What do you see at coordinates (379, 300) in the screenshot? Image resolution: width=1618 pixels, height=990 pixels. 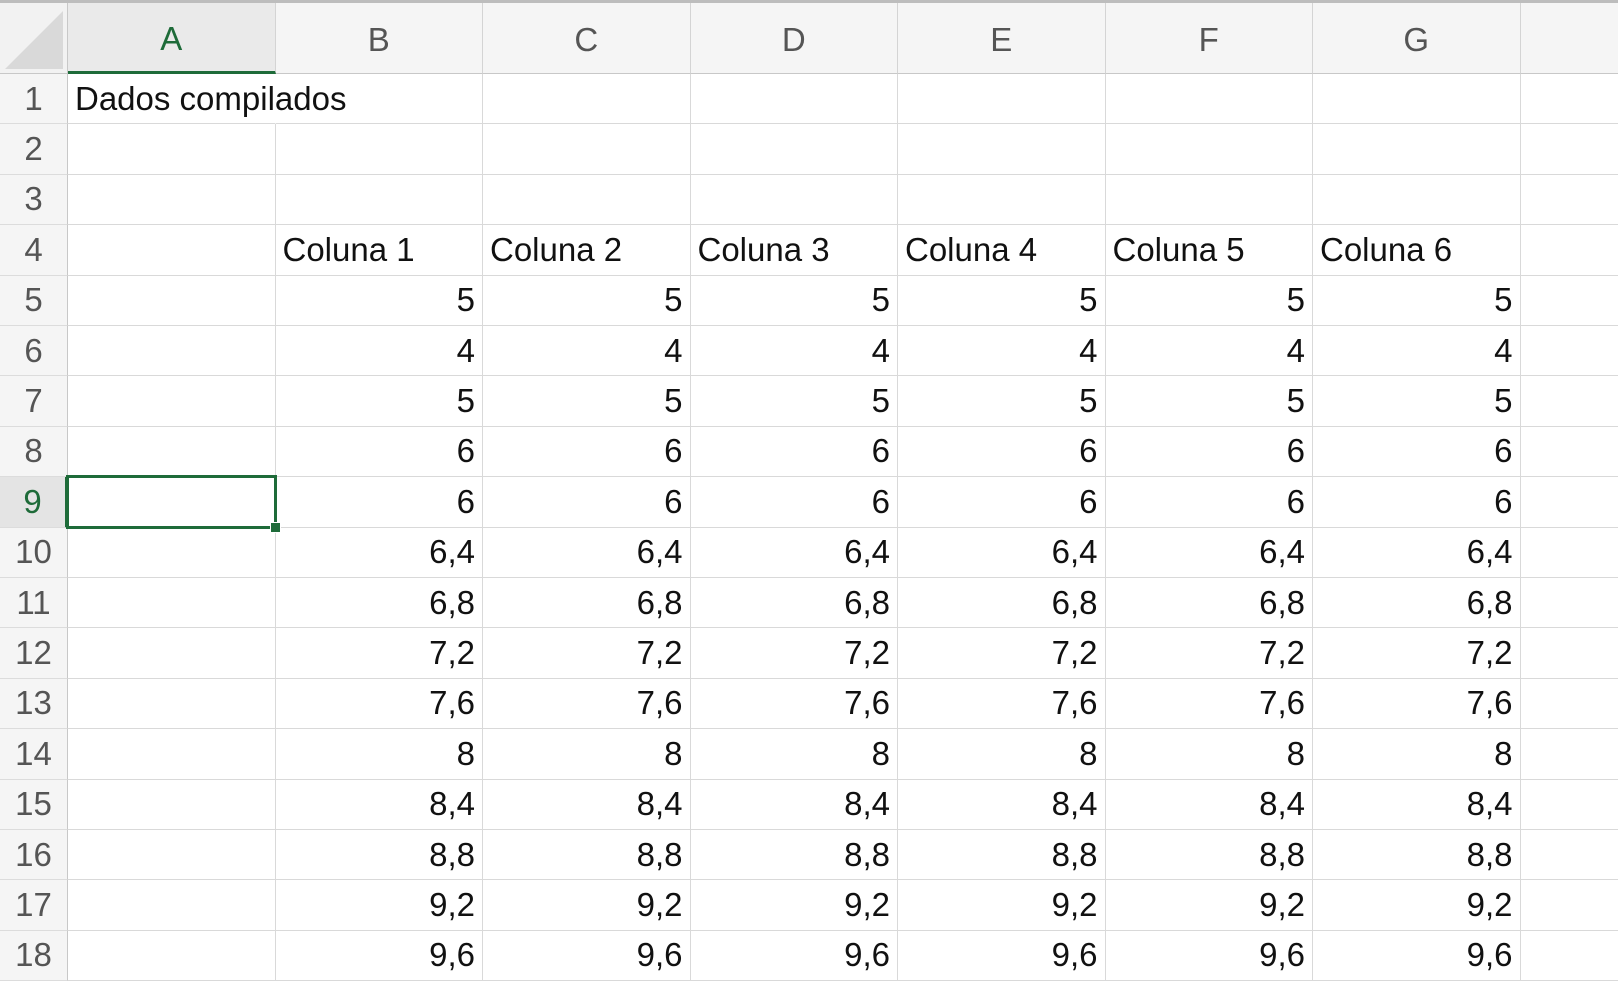 I see `cell-b5: 5` at bounding box center [379, 300].